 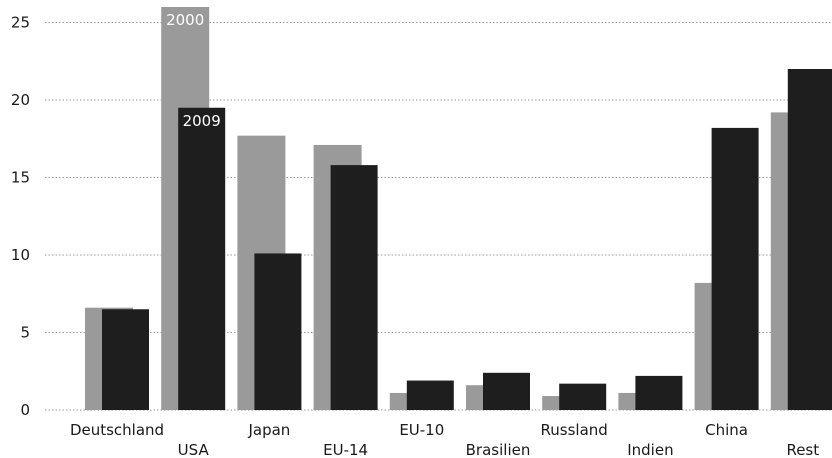 What do you see at coordinates (20, 23) in the screenshot?
I see `y-tick-label: 25` at bounding box center [20, 23].